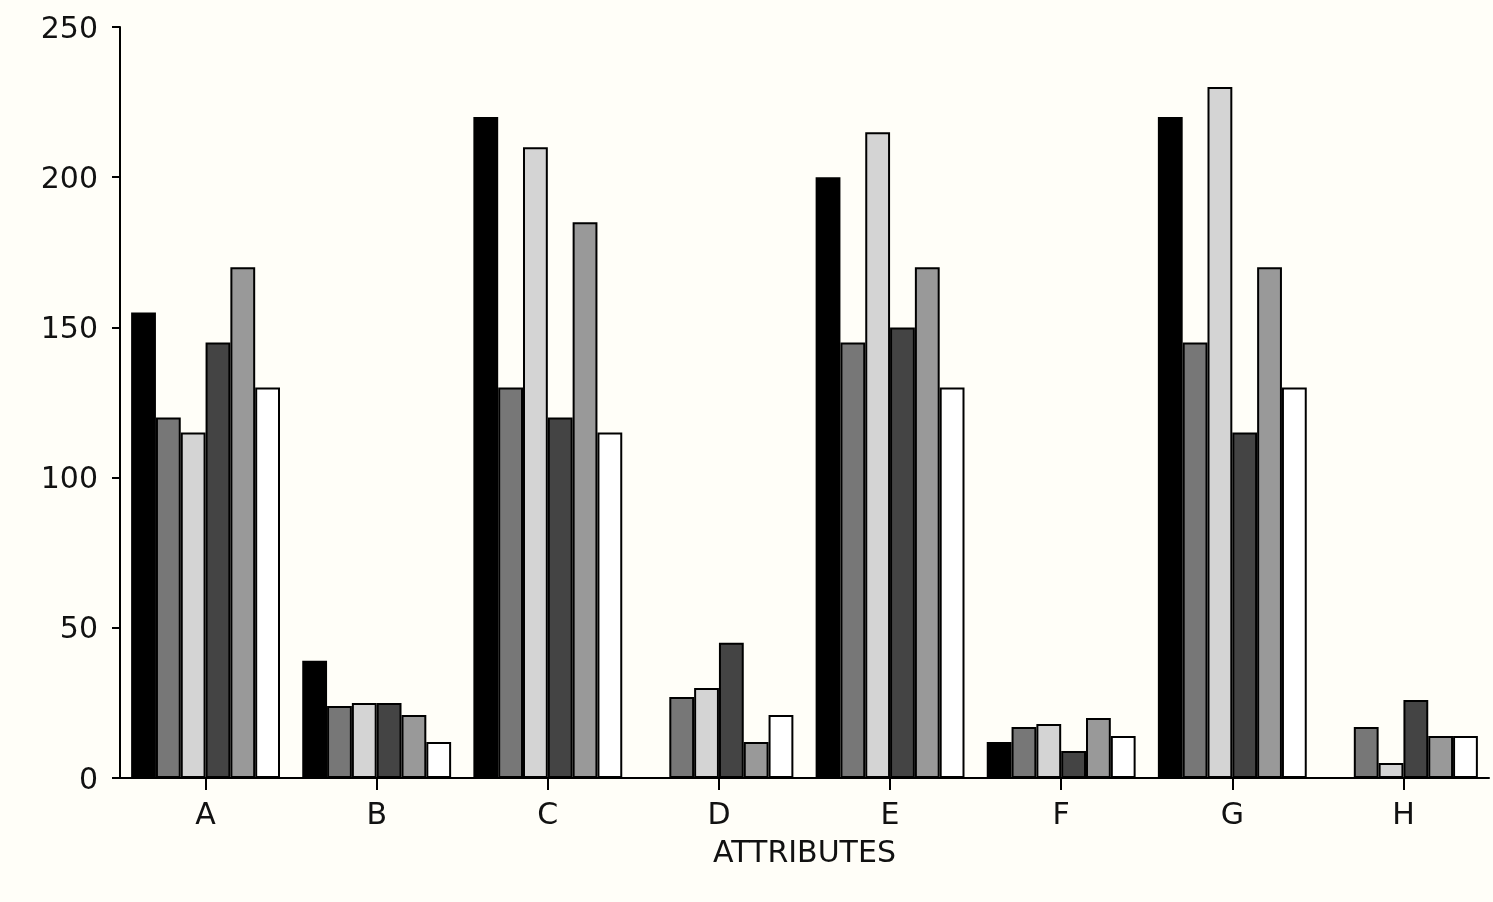  What do you see at coordinates (88, 778) in the screenshot?
I see `y-tick-label: 0` at bounding box center [88, 778].